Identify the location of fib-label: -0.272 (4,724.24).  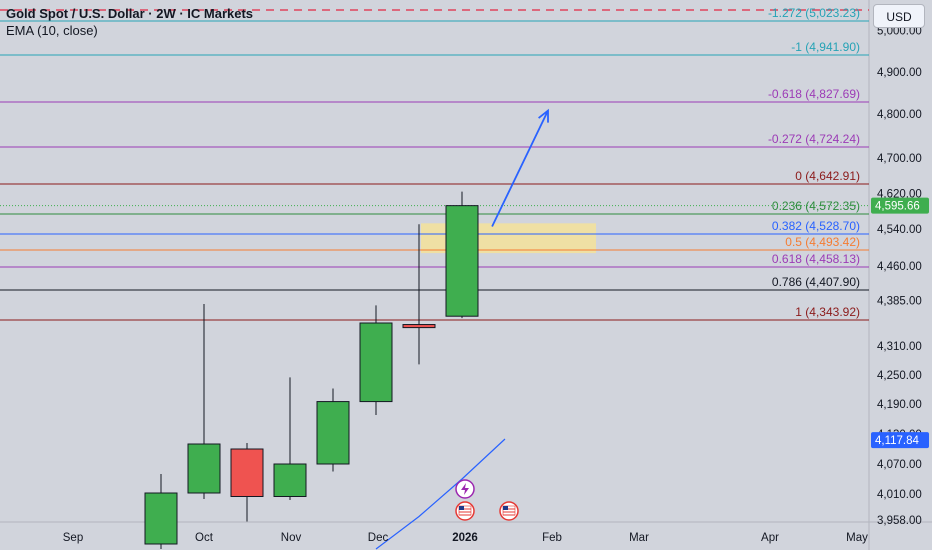
(814, 139).